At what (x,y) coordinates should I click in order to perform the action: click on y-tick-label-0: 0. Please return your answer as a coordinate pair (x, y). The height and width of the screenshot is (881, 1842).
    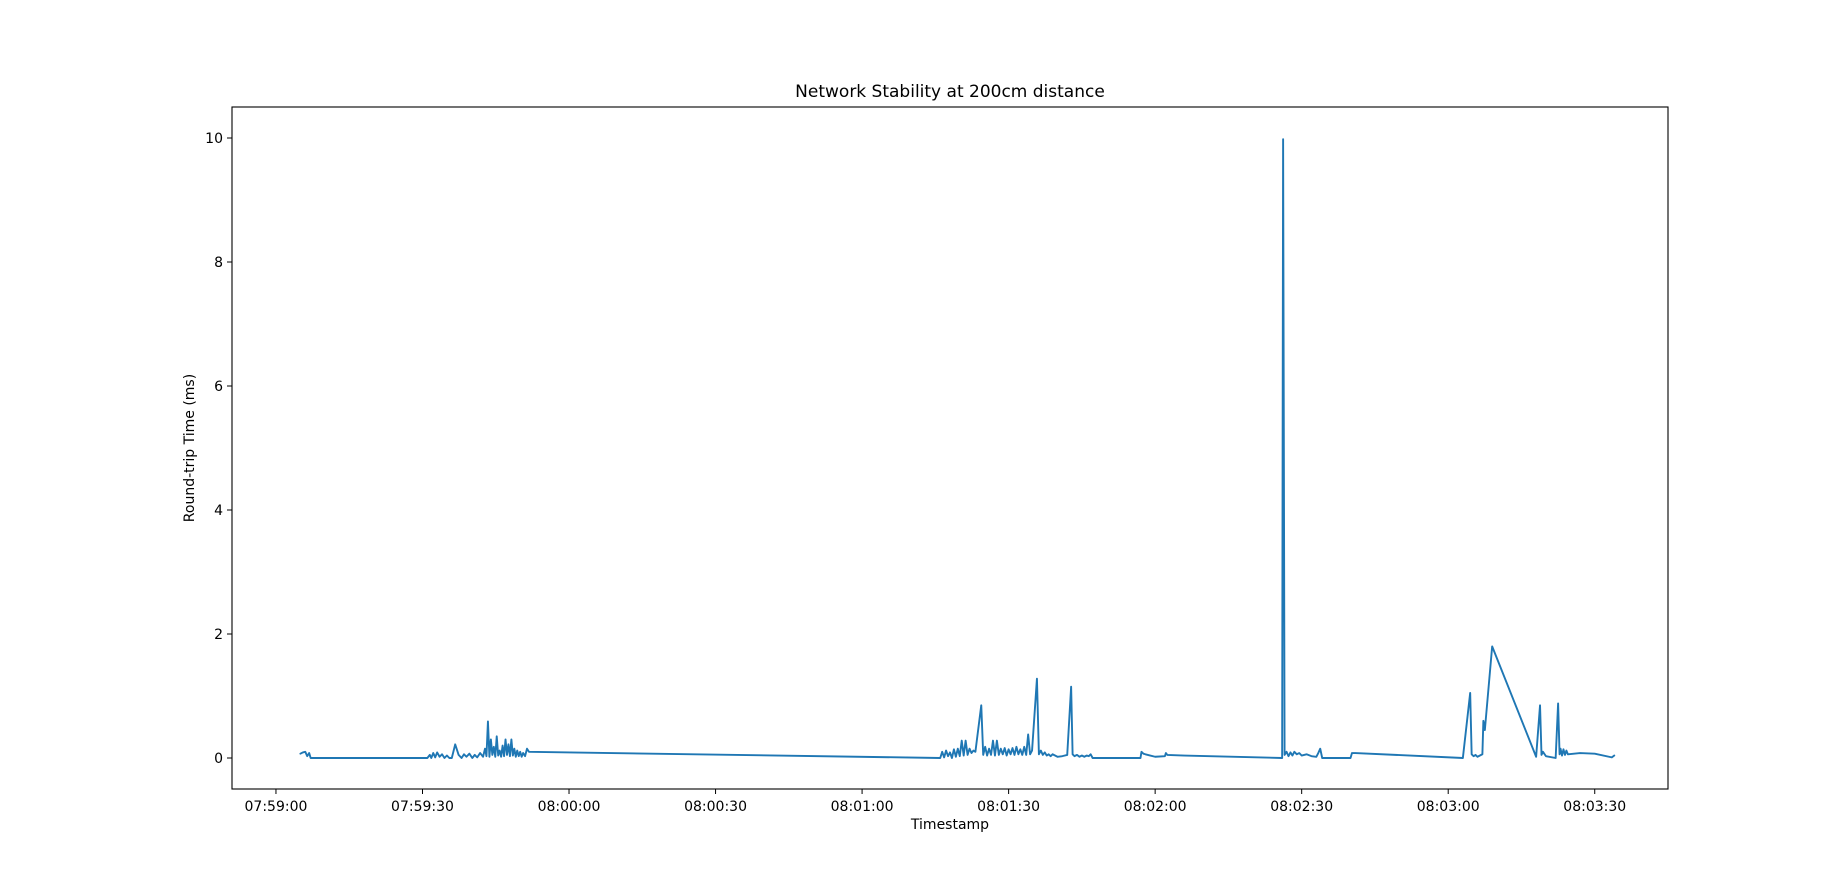
    Looking at the image, I should click on (218, 759).